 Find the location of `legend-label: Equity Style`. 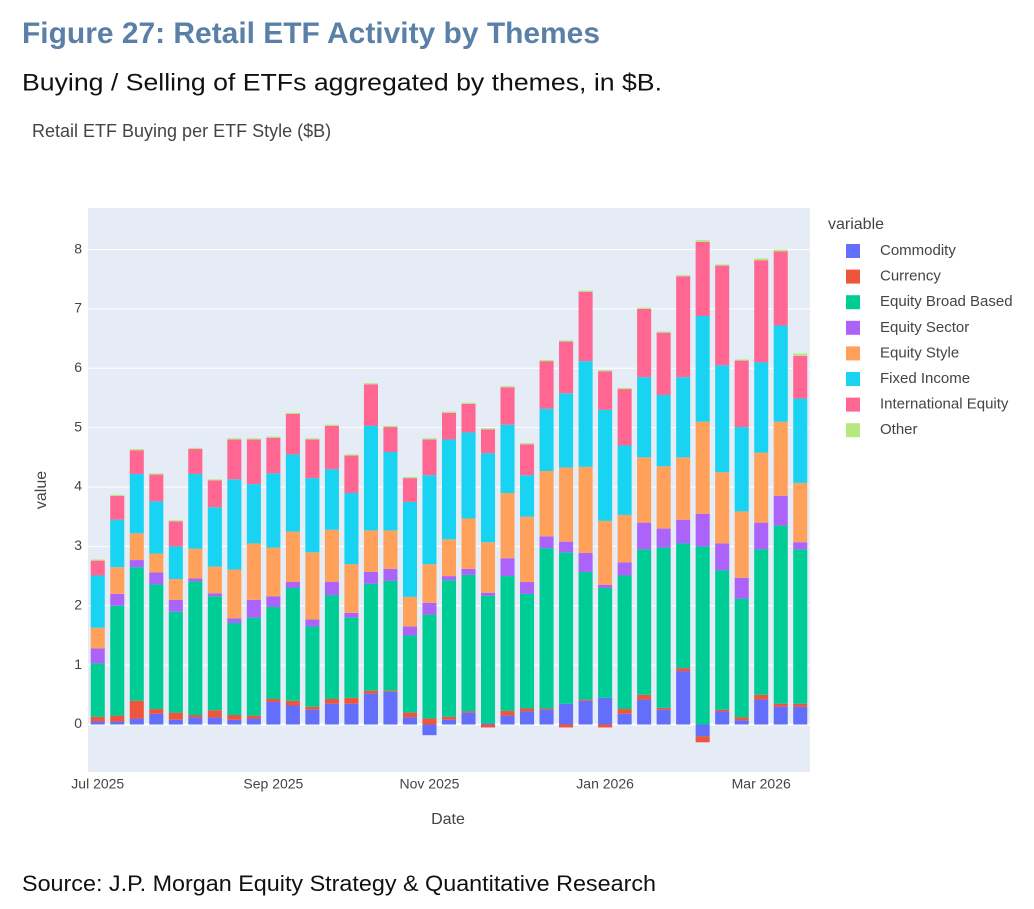

legend-label: Equity Style is located at coordinates (919, 352).